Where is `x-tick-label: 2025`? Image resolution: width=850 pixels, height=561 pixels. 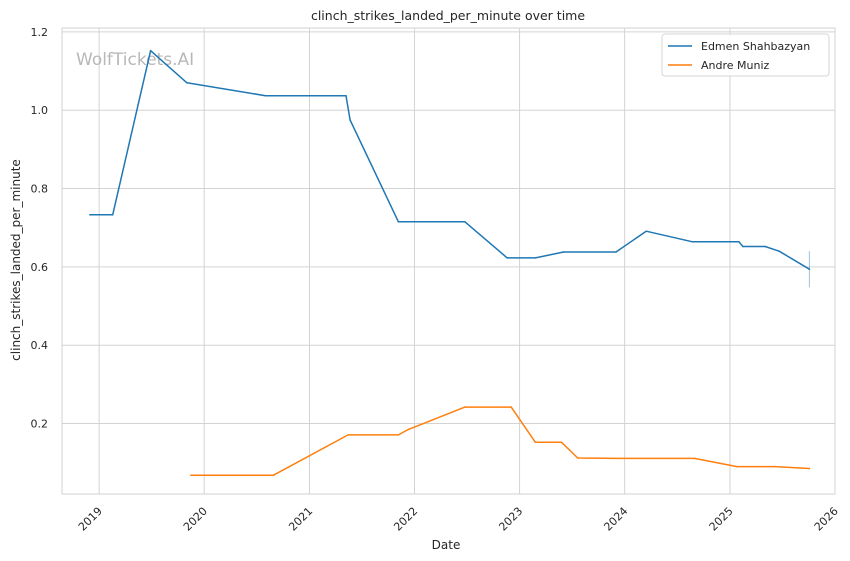
x-tick-label: 2025 is located at coordinates (721, 519).